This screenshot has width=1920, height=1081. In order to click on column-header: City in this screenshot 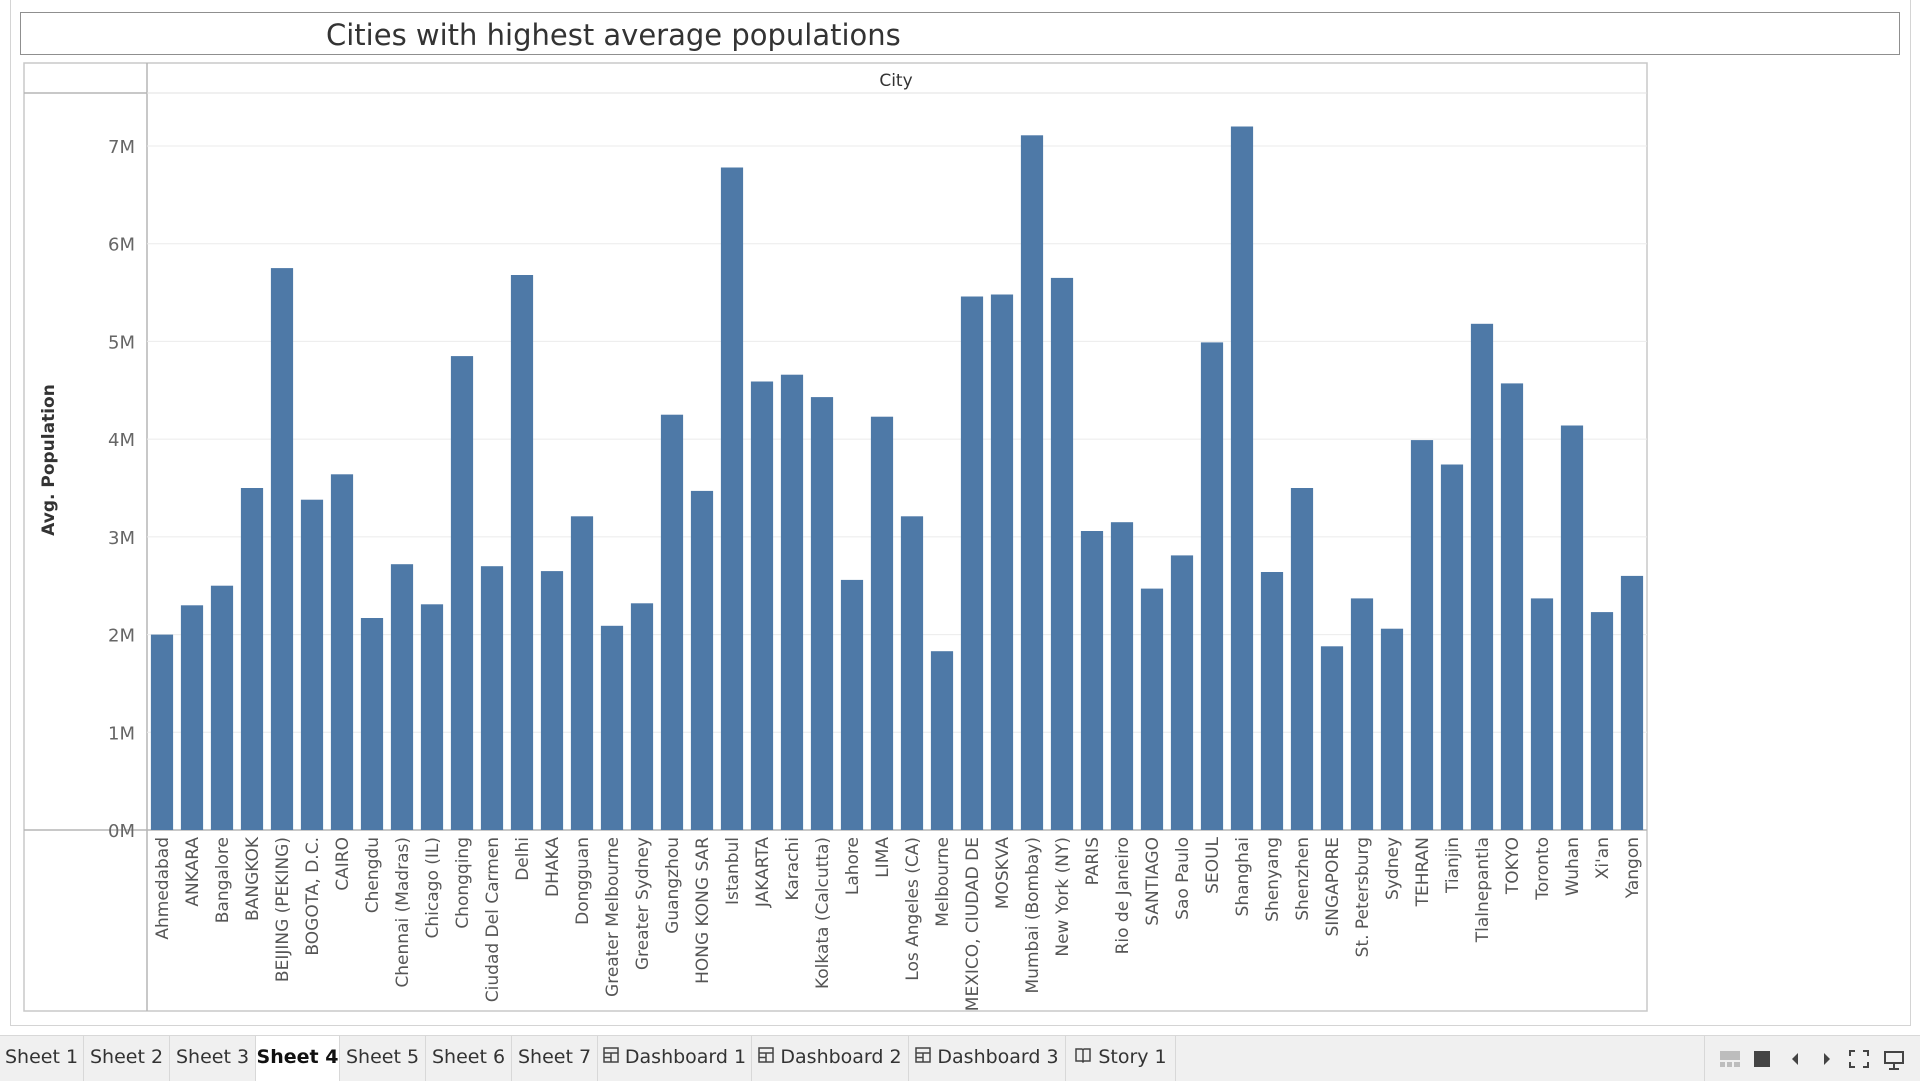, I will do `click(895, 81)`.